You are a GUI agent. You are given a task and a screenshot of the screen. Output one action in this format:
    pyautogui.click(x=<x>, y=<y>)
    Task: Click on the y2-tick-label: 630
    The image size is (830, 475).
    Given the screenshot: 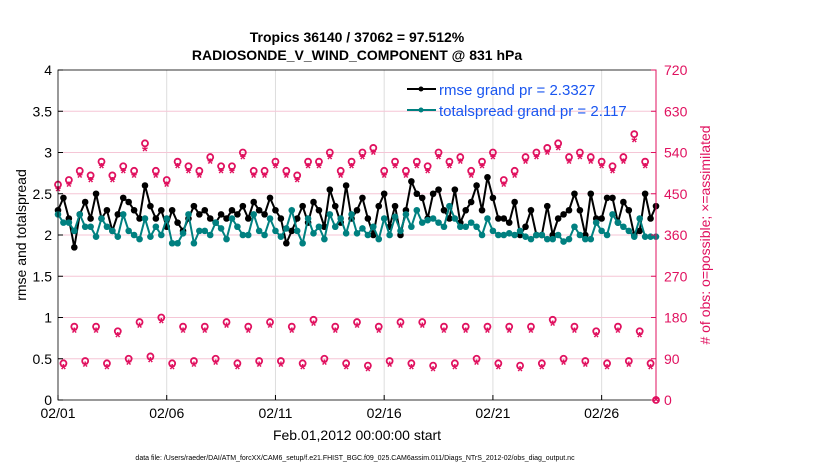 What is the action you would take?
    pyautogui.click(x=676, y=111)
    